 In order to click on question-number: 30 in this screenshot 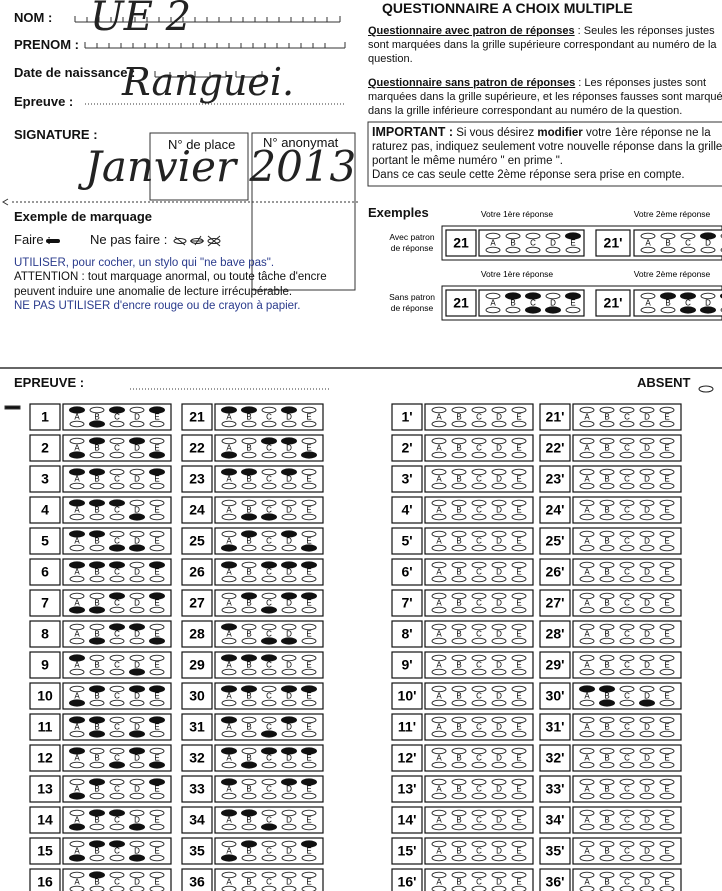, I will do `click(197, 696)`.